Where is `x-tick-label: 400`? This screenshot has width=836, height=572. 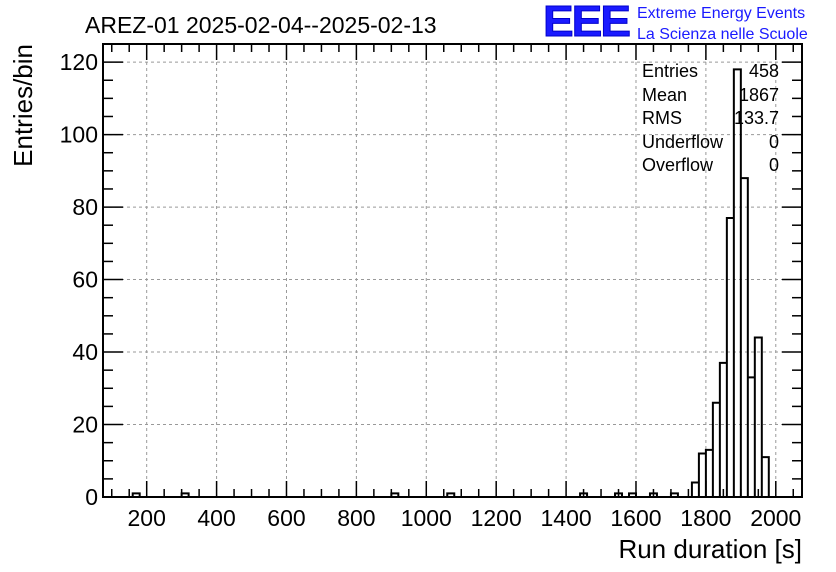 x-tick-label: 400 is located at coordinates (216, 518).